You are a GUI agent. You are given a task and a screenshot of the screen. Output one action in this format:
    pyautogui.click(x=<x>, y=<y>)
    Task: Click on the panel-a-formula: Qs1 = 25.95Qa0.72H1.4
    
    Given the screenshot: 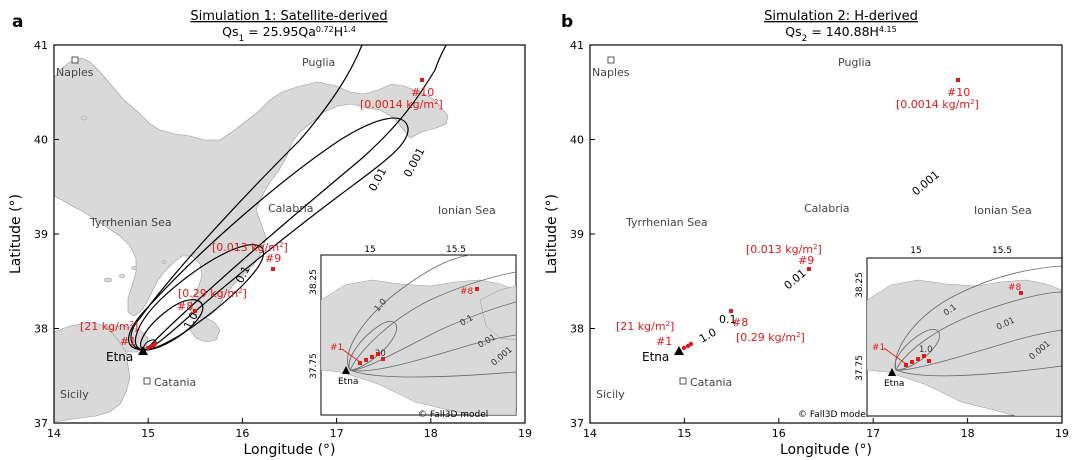 What is the action you would take?
    pyautogui.click(x=289, y=34)
    